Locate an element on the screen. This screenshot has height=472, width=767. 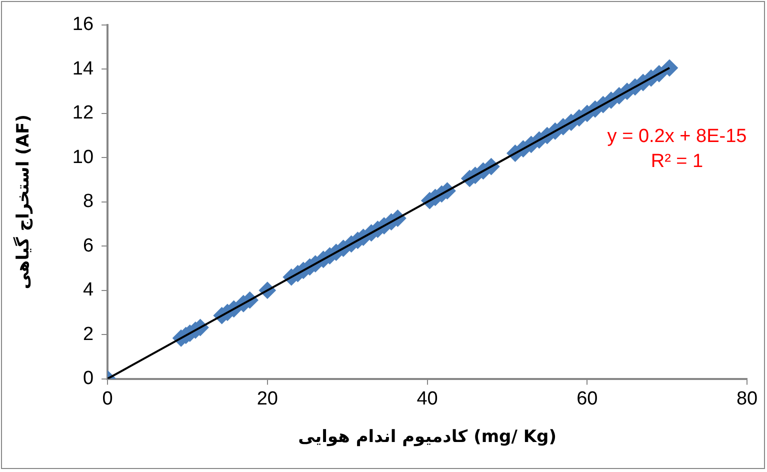
x-tick-label: 0 is located at coordinates (107, 399).